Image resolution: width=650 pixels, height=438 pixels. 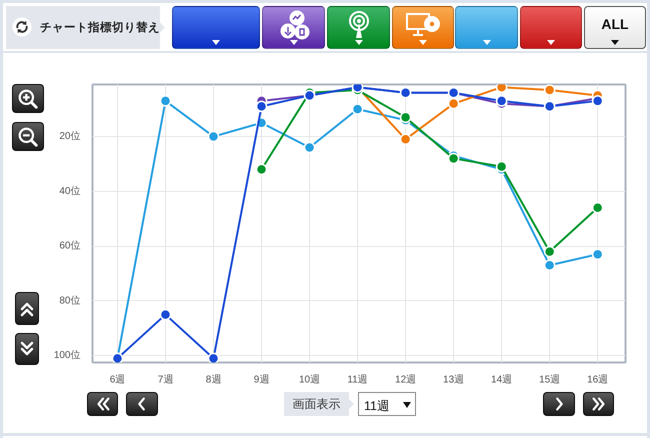 I want to click on control-display-label: 画面表示, so click(x=319, y=404).